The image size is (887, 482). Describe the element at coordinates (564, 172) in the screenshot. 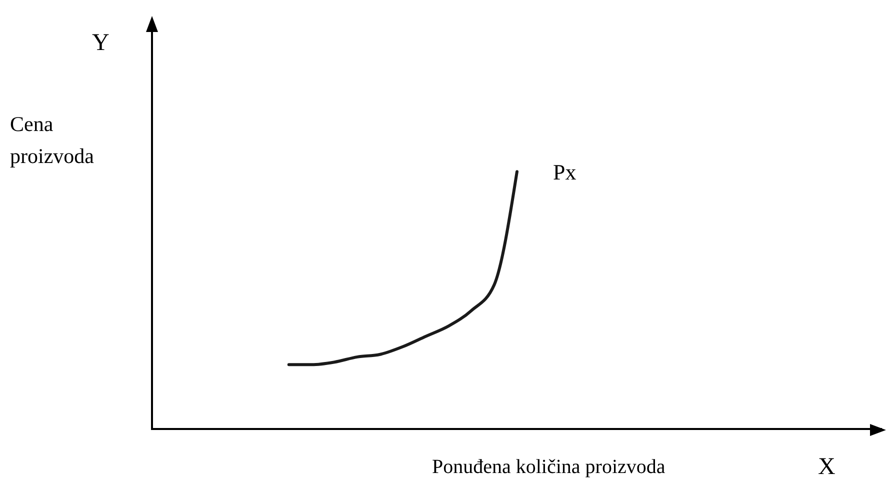

I see `series-label: Px` at that location.